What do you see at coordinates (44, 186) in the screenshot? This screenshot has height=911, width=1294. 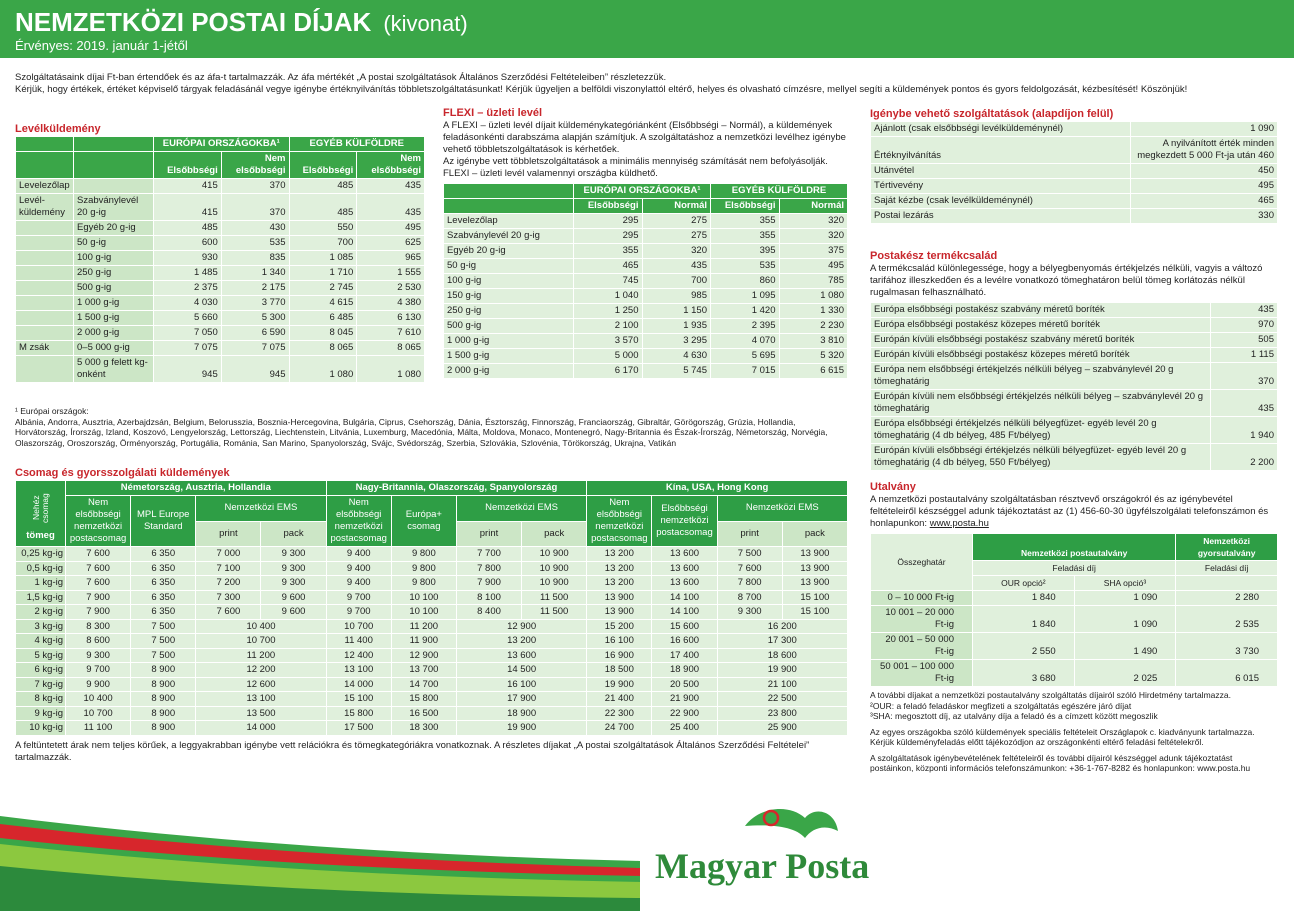 I see `row-label: Levelezőlap` at bounding box center [44, 186].